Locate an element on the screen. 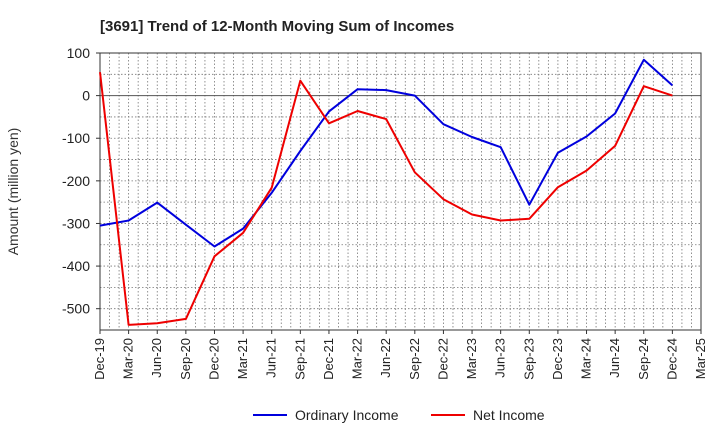  x-tick-label: Jun-23 is located at coordinates (500, 358).